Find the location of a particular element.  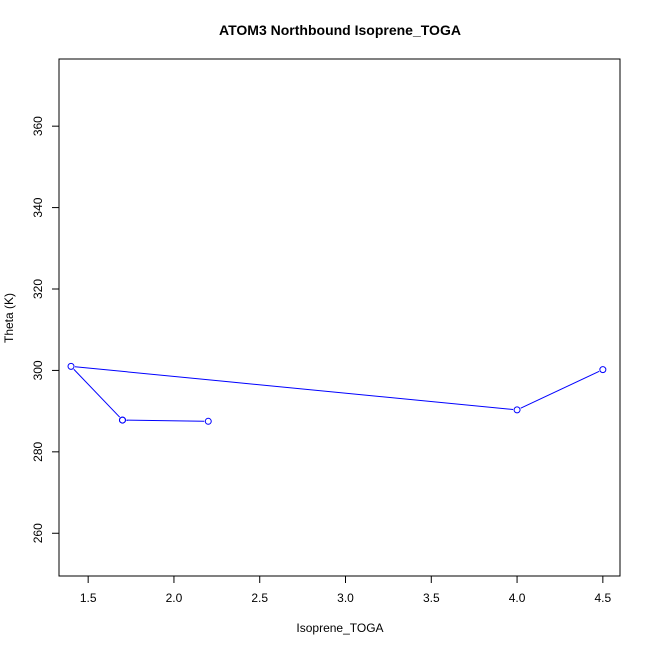

y-axis: 260 280 300 320 340 360 is located at coordinates (45, 329).